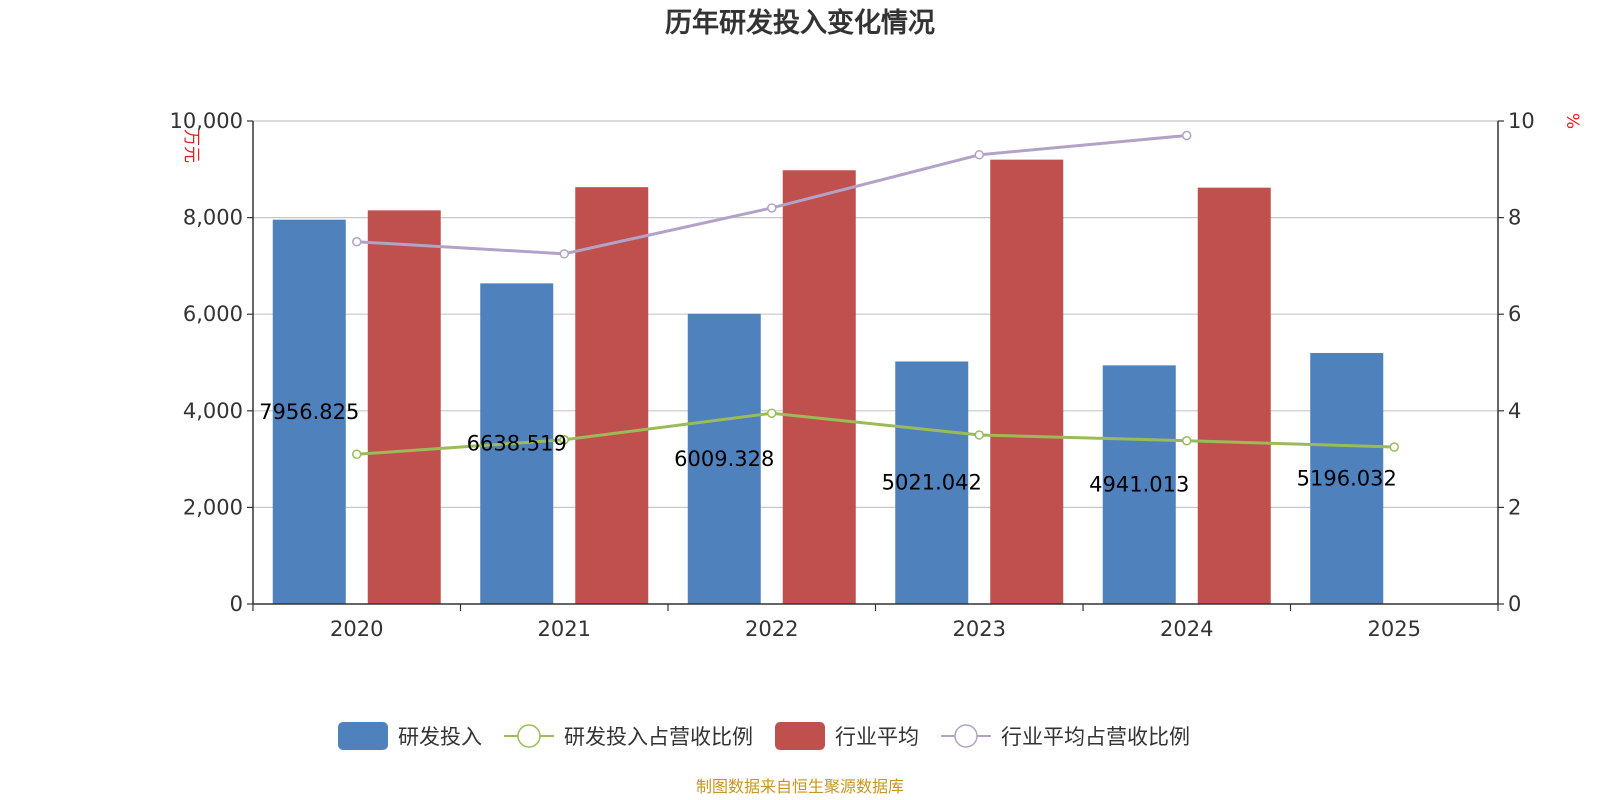 The height and width of the screenshot is (800, 1600). What do you see at coordinates (658, 737) in the screenshot?
I see `legend-label: 研发投入占营收比例` at bounding box center [658, 737].